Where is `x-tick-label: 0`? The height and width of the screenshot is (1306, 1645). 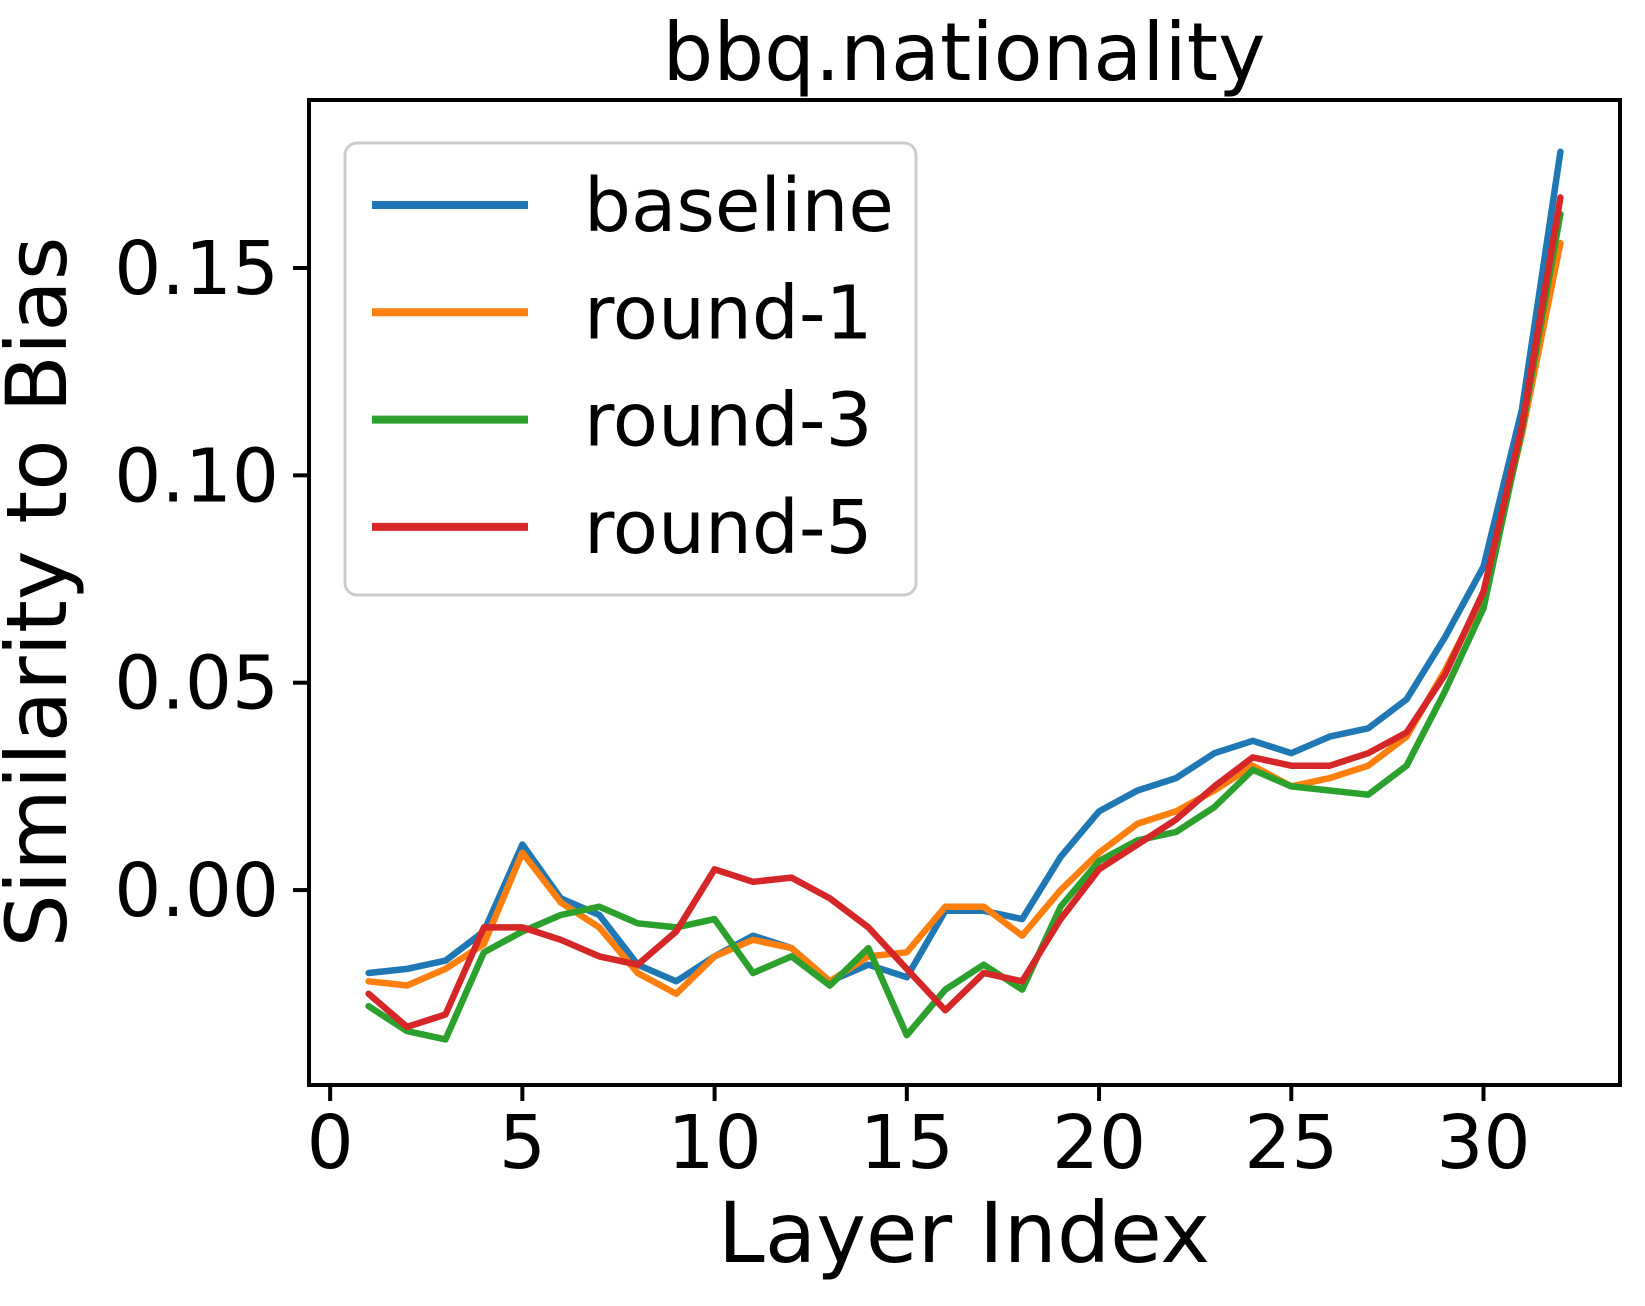
x-tick-label: 0 is located at coordinates (330, 1143).